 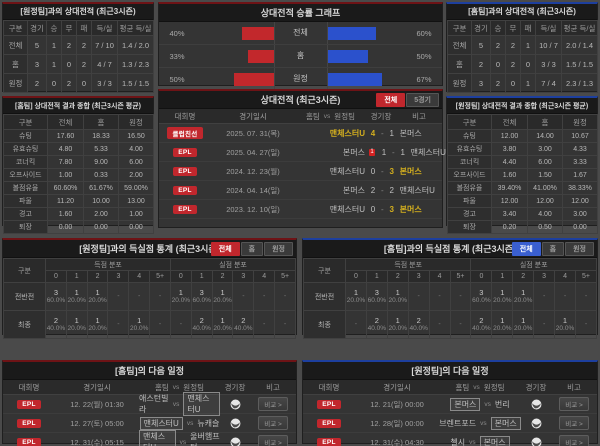 What do you see at coordinates (243, 328) in the screenshot?
I see `bin-percent: 40.0%` at bounding box center [243, 328].